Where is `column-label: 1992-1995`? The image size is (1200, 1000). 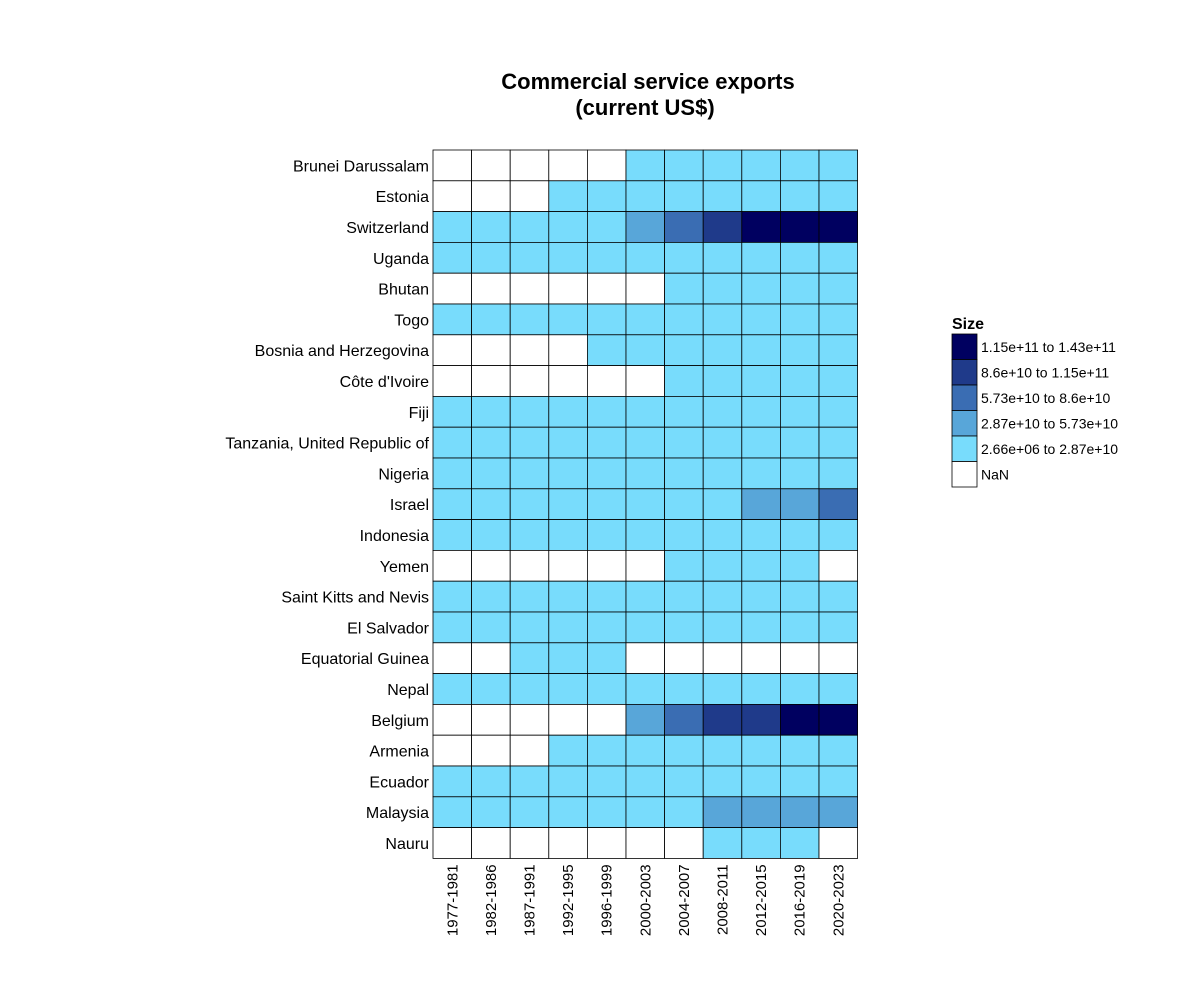
column-label: 1992-1995 is located at coordinates (568, 900).